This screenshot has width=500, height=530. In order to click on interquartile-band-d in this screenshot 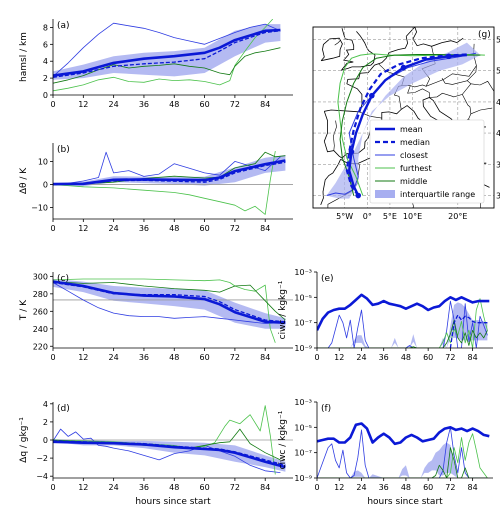, I will do `click(169, 455)`.